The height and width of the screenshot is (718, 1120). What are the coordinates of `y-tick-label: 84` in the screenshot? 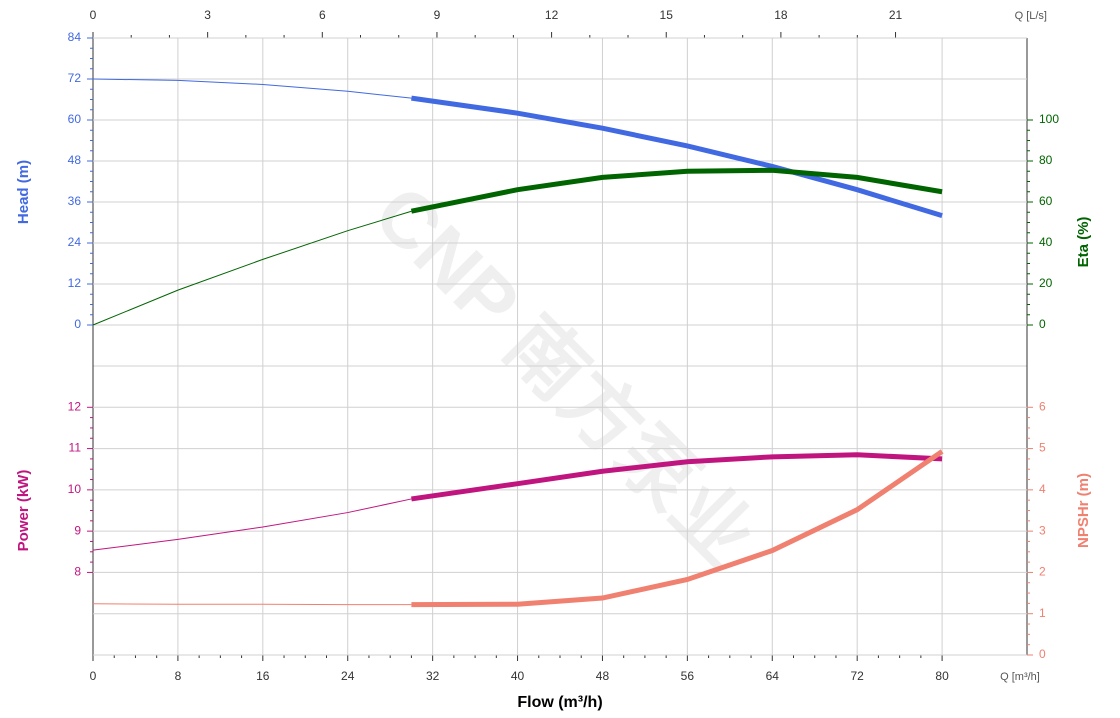 It's located at (75, 37).